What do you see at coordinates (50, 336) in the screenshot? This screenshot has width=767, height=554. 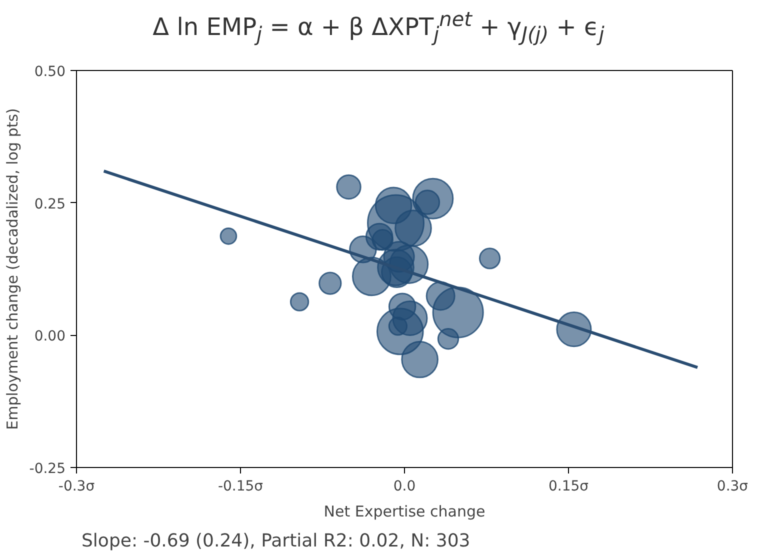 I see `y-tick-label: 0.00` at bounding box center [50, 336].